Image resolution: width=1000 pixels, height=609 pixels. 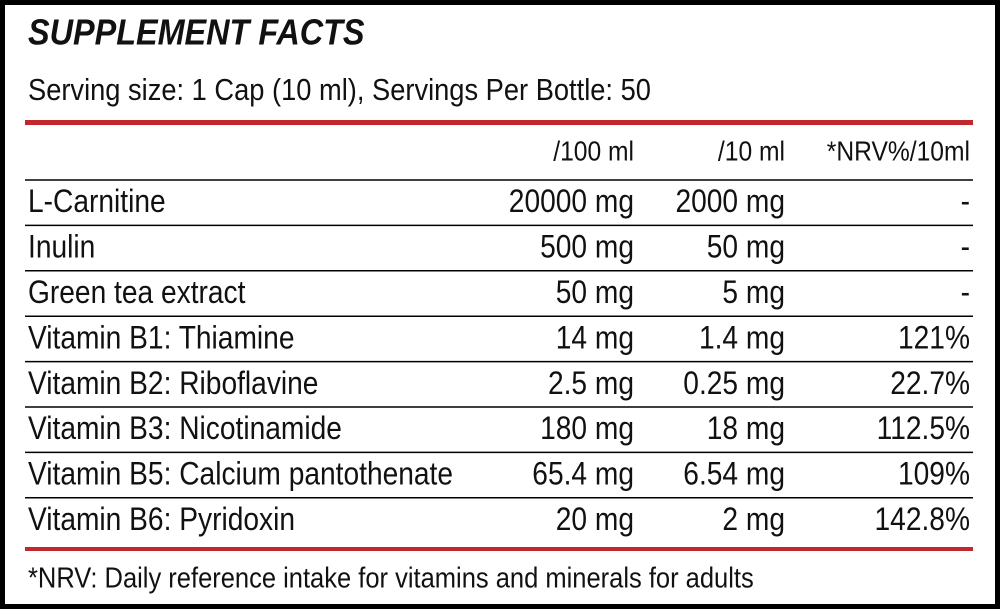 What do you see at coordinates (934, 474) in the screenshot?
I see `row-value: 109%` at bounding box center [934, 474].